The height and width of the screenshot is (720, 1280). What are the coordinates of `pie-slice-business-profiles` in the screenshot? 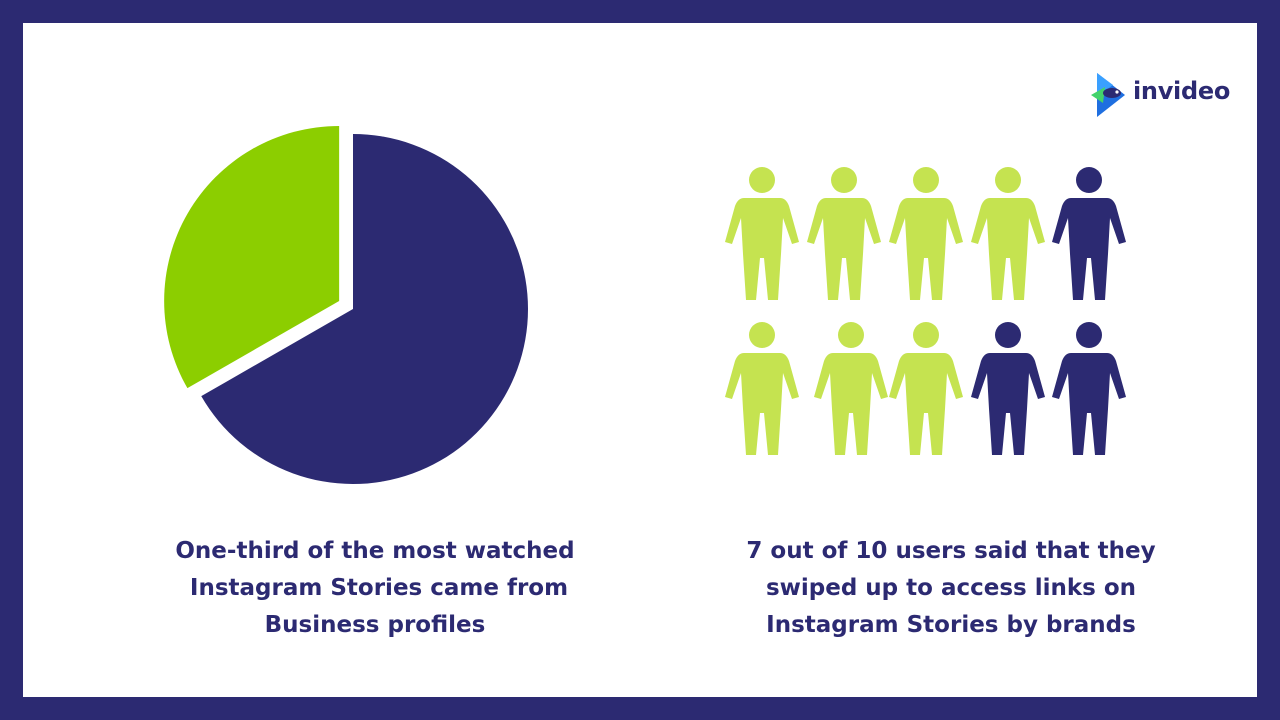 It's located at (252, 257).